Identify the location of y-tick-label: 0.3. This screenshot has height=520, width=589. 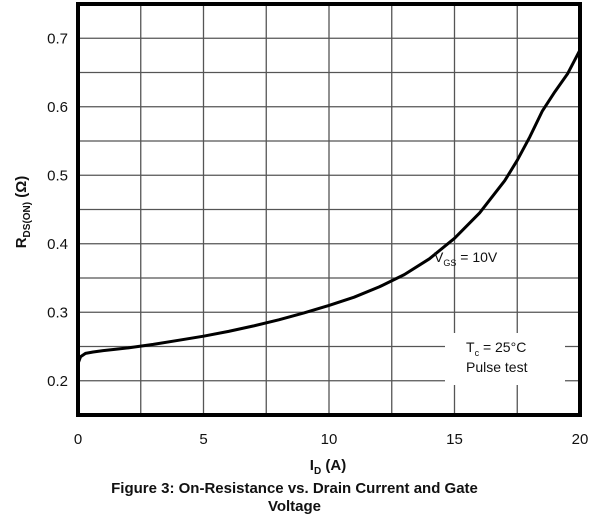
(57, 312).